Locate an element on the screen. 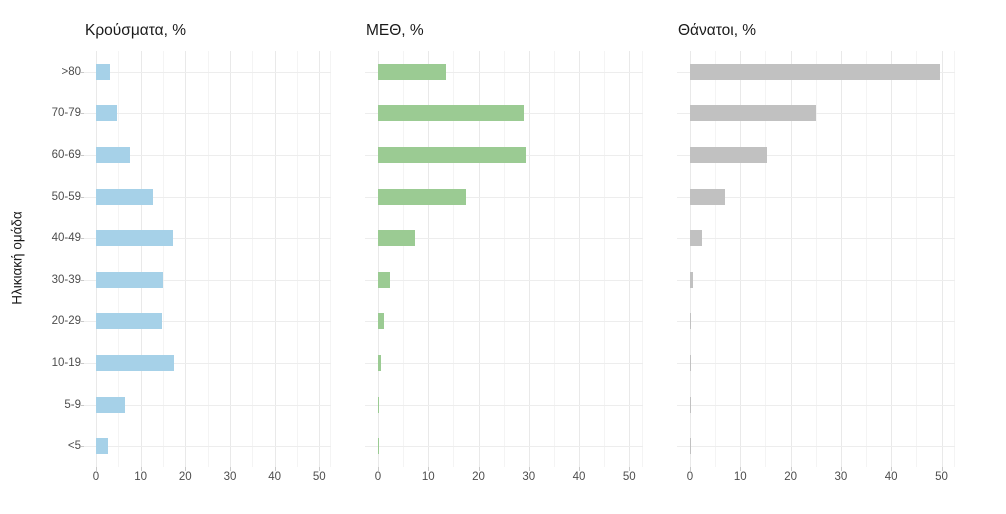 This screenshot has width=1006, height=514. x-tick-label: 30 is located at coordinates (230, 477).